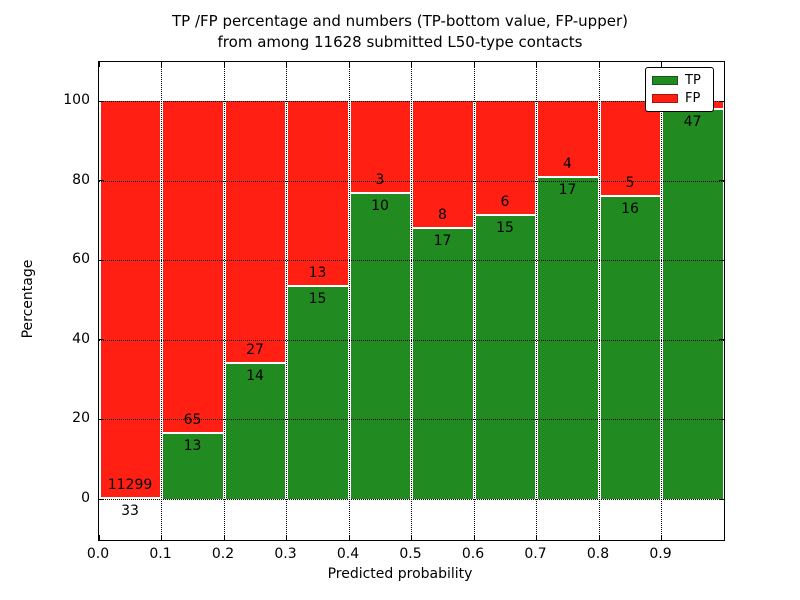 This screenshot has width=800, height=600. What do you see at coordinates (81, 259) in the screenshot?
I see `y-tick-label: 60` at bounding box center [81, 259].